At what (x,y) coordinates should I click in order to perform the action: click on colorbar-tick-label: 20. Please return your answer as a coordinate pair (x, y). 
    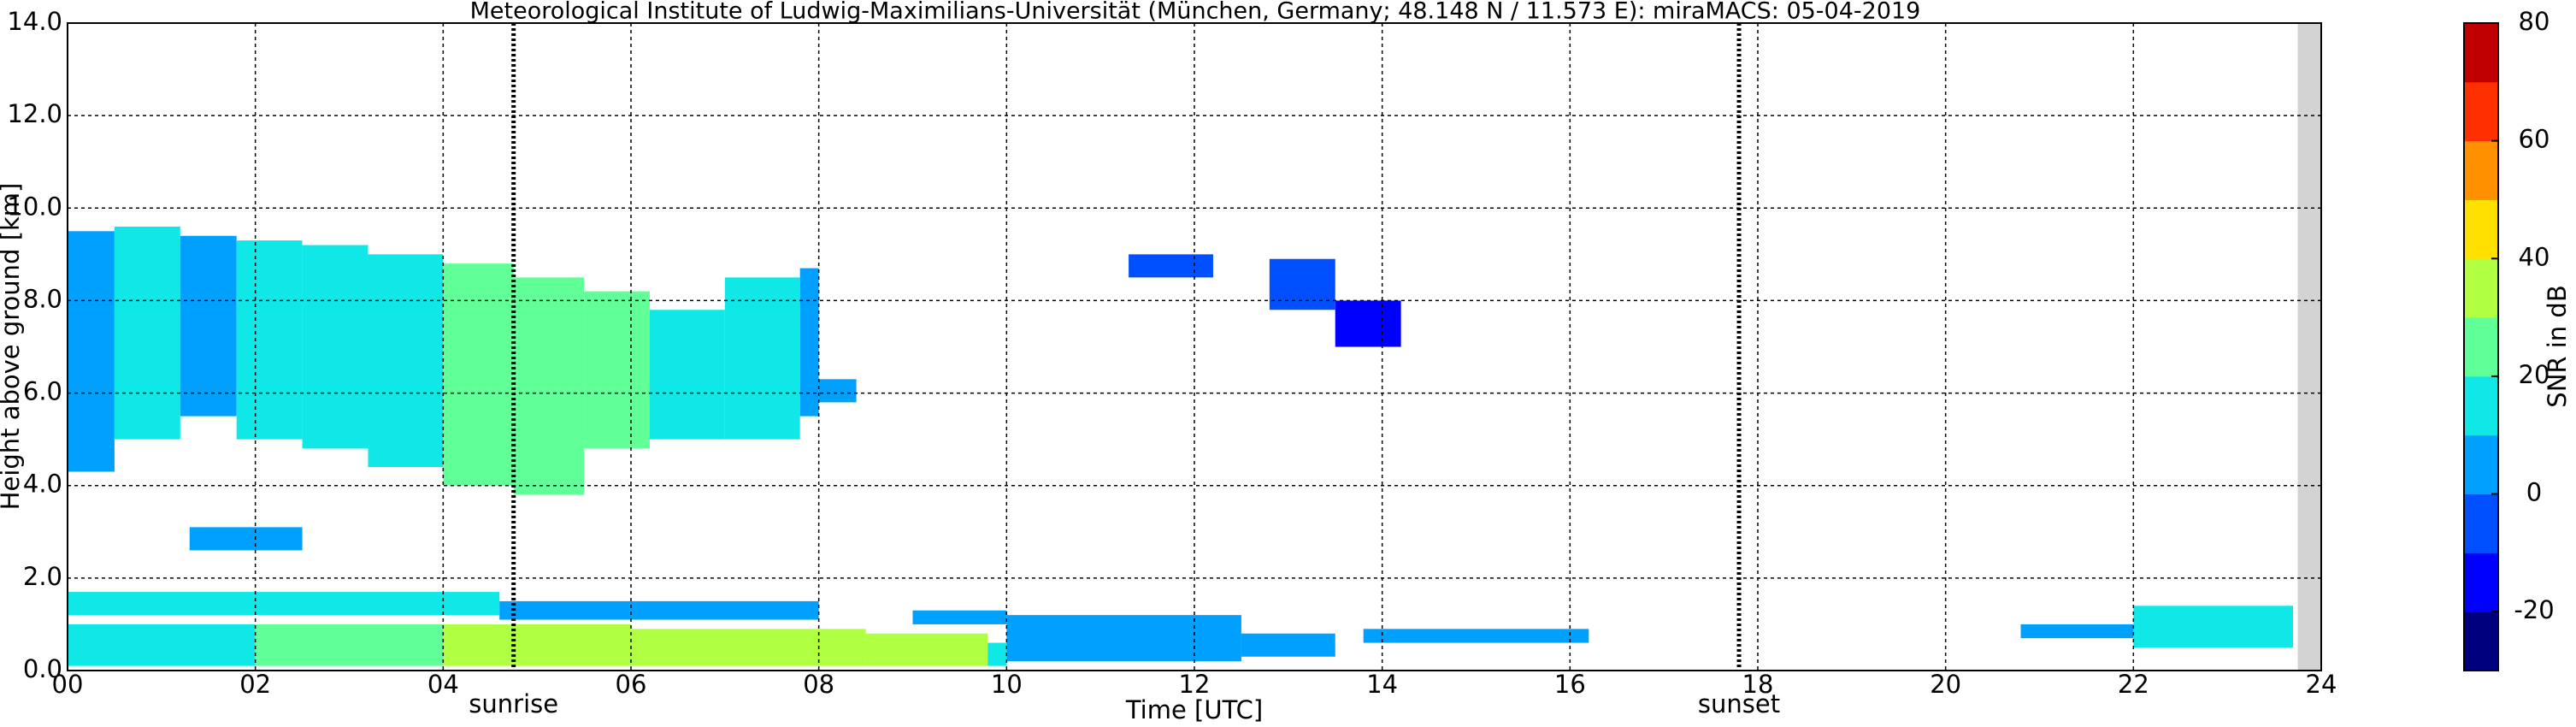
    Looking at the image, I should click on (2534, 374).